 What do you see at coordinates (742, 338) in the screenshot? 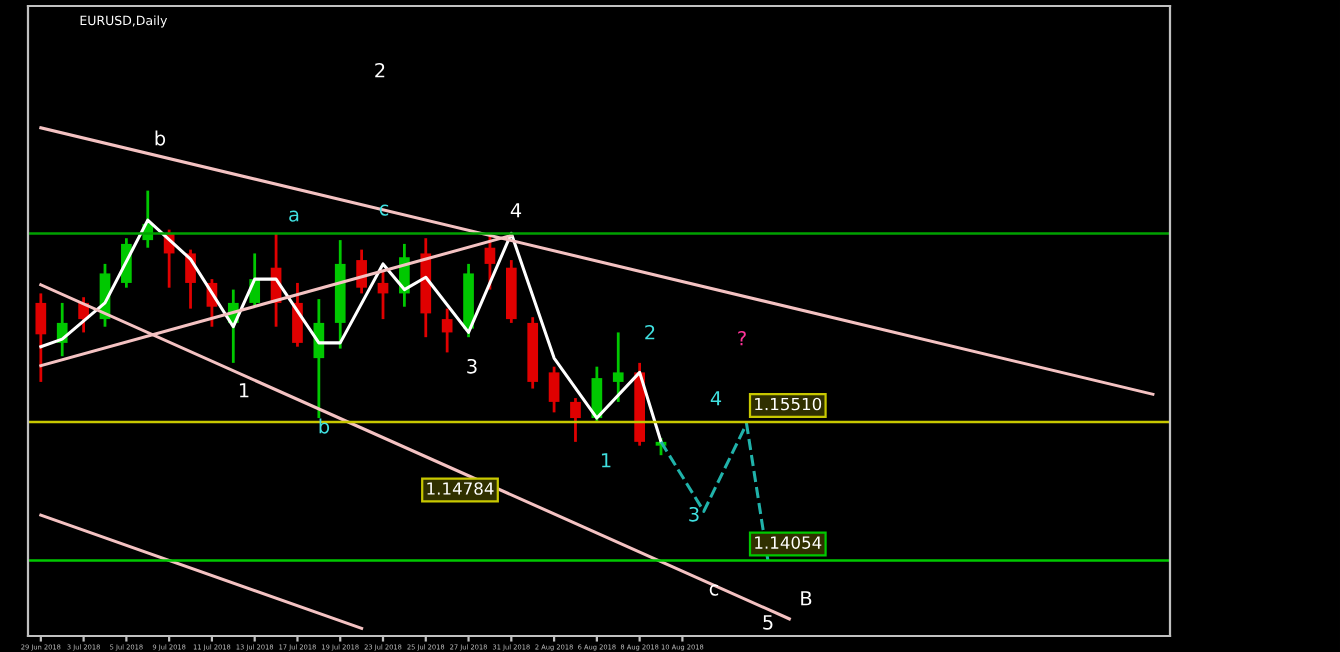
I see `annotation: ?` at bounding box center [742, 338].